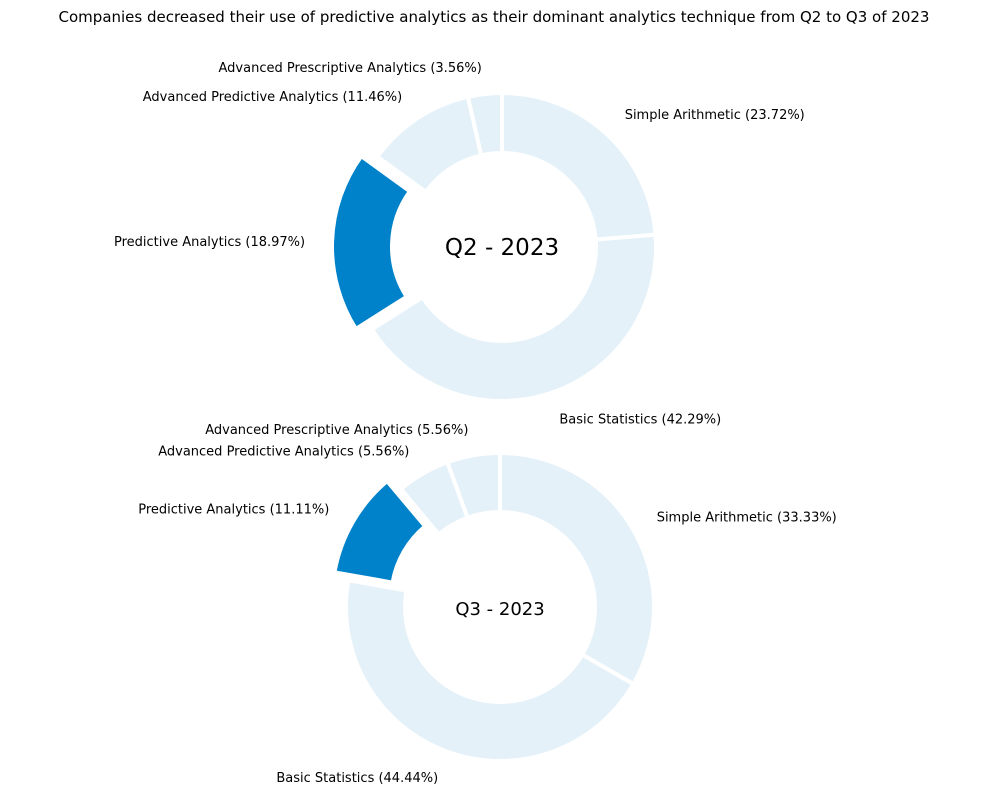  What do you see at coordinates (350, 68) in the screenshot?
I see `slice-label-advanced-prescriptive-analytics: Advanced Prescriptive Analytics (3.56%)` at bounding box center [350, 68].